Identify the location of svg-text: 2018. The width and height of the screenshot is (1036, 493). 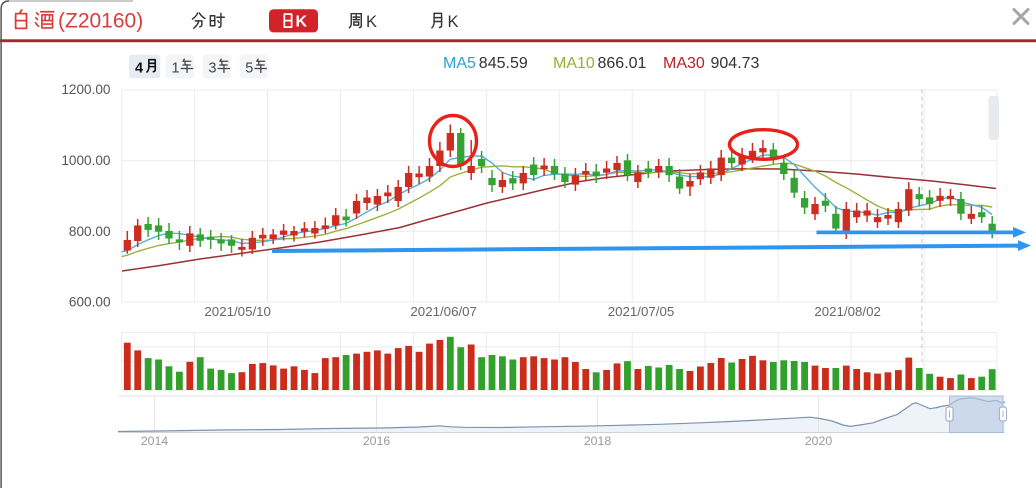
(598, 441).